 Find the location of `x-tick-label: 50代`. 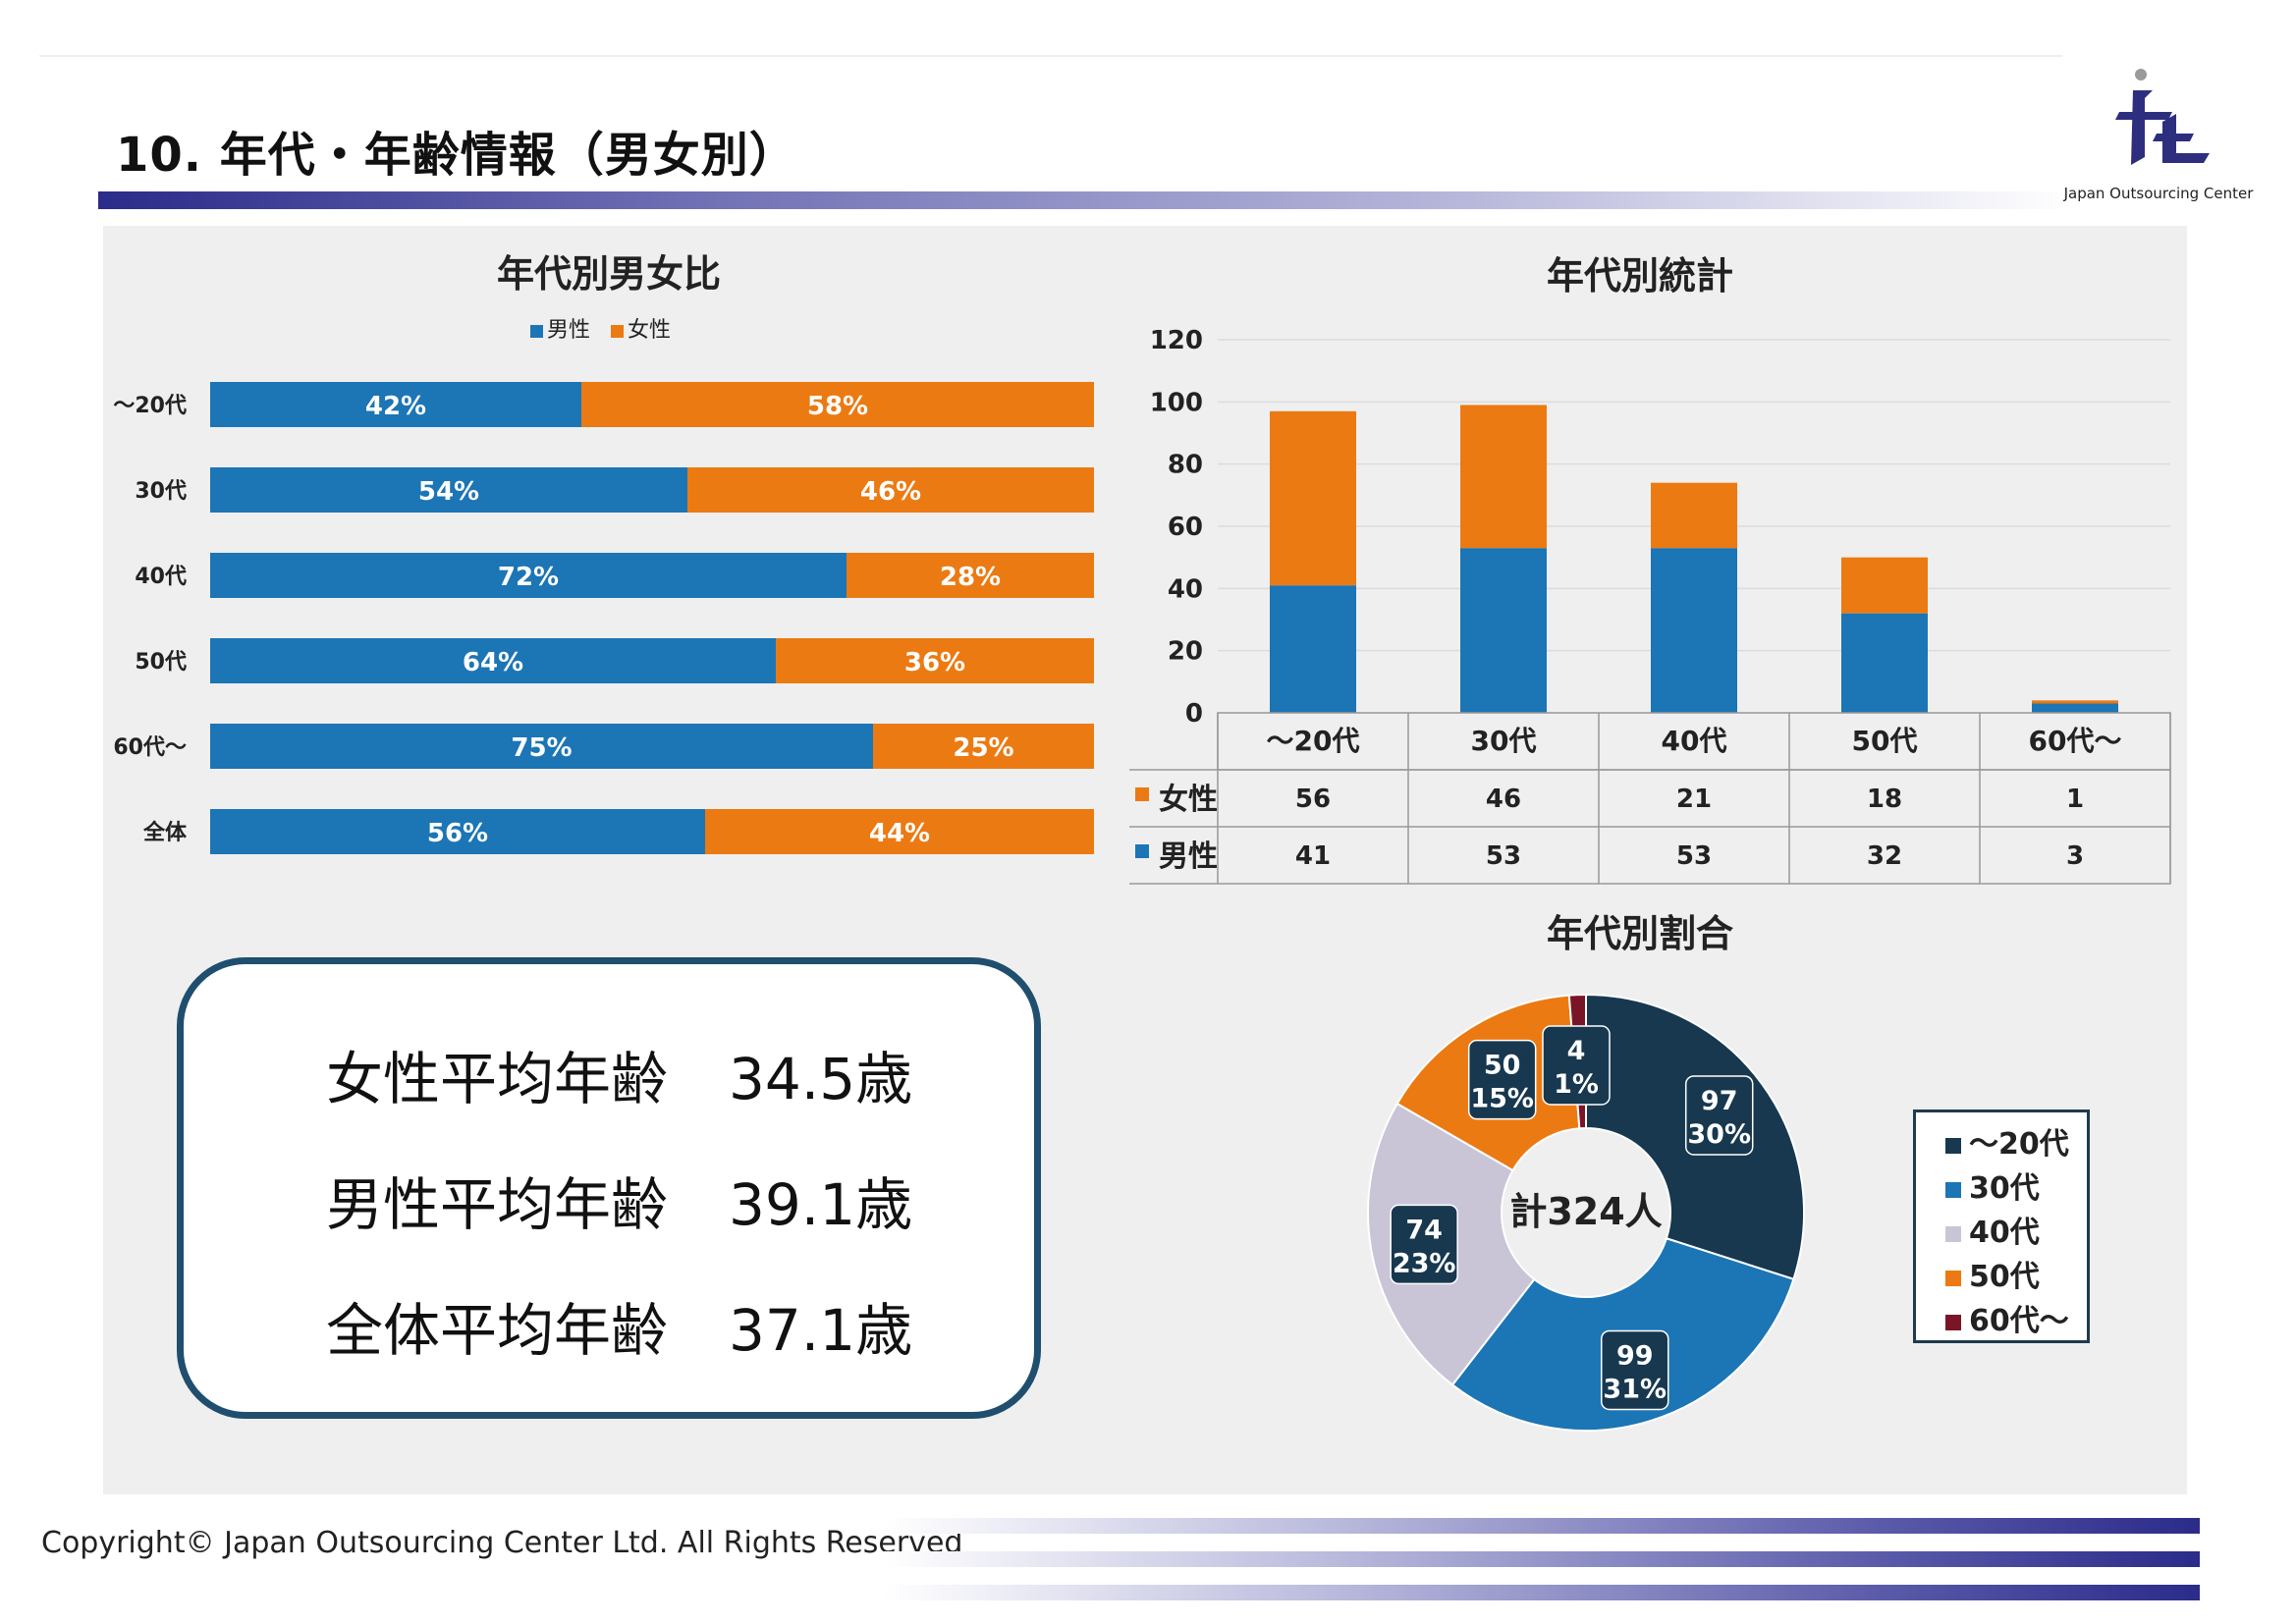

x-tick-label: 50代 is located at coordinates (1885, 741).